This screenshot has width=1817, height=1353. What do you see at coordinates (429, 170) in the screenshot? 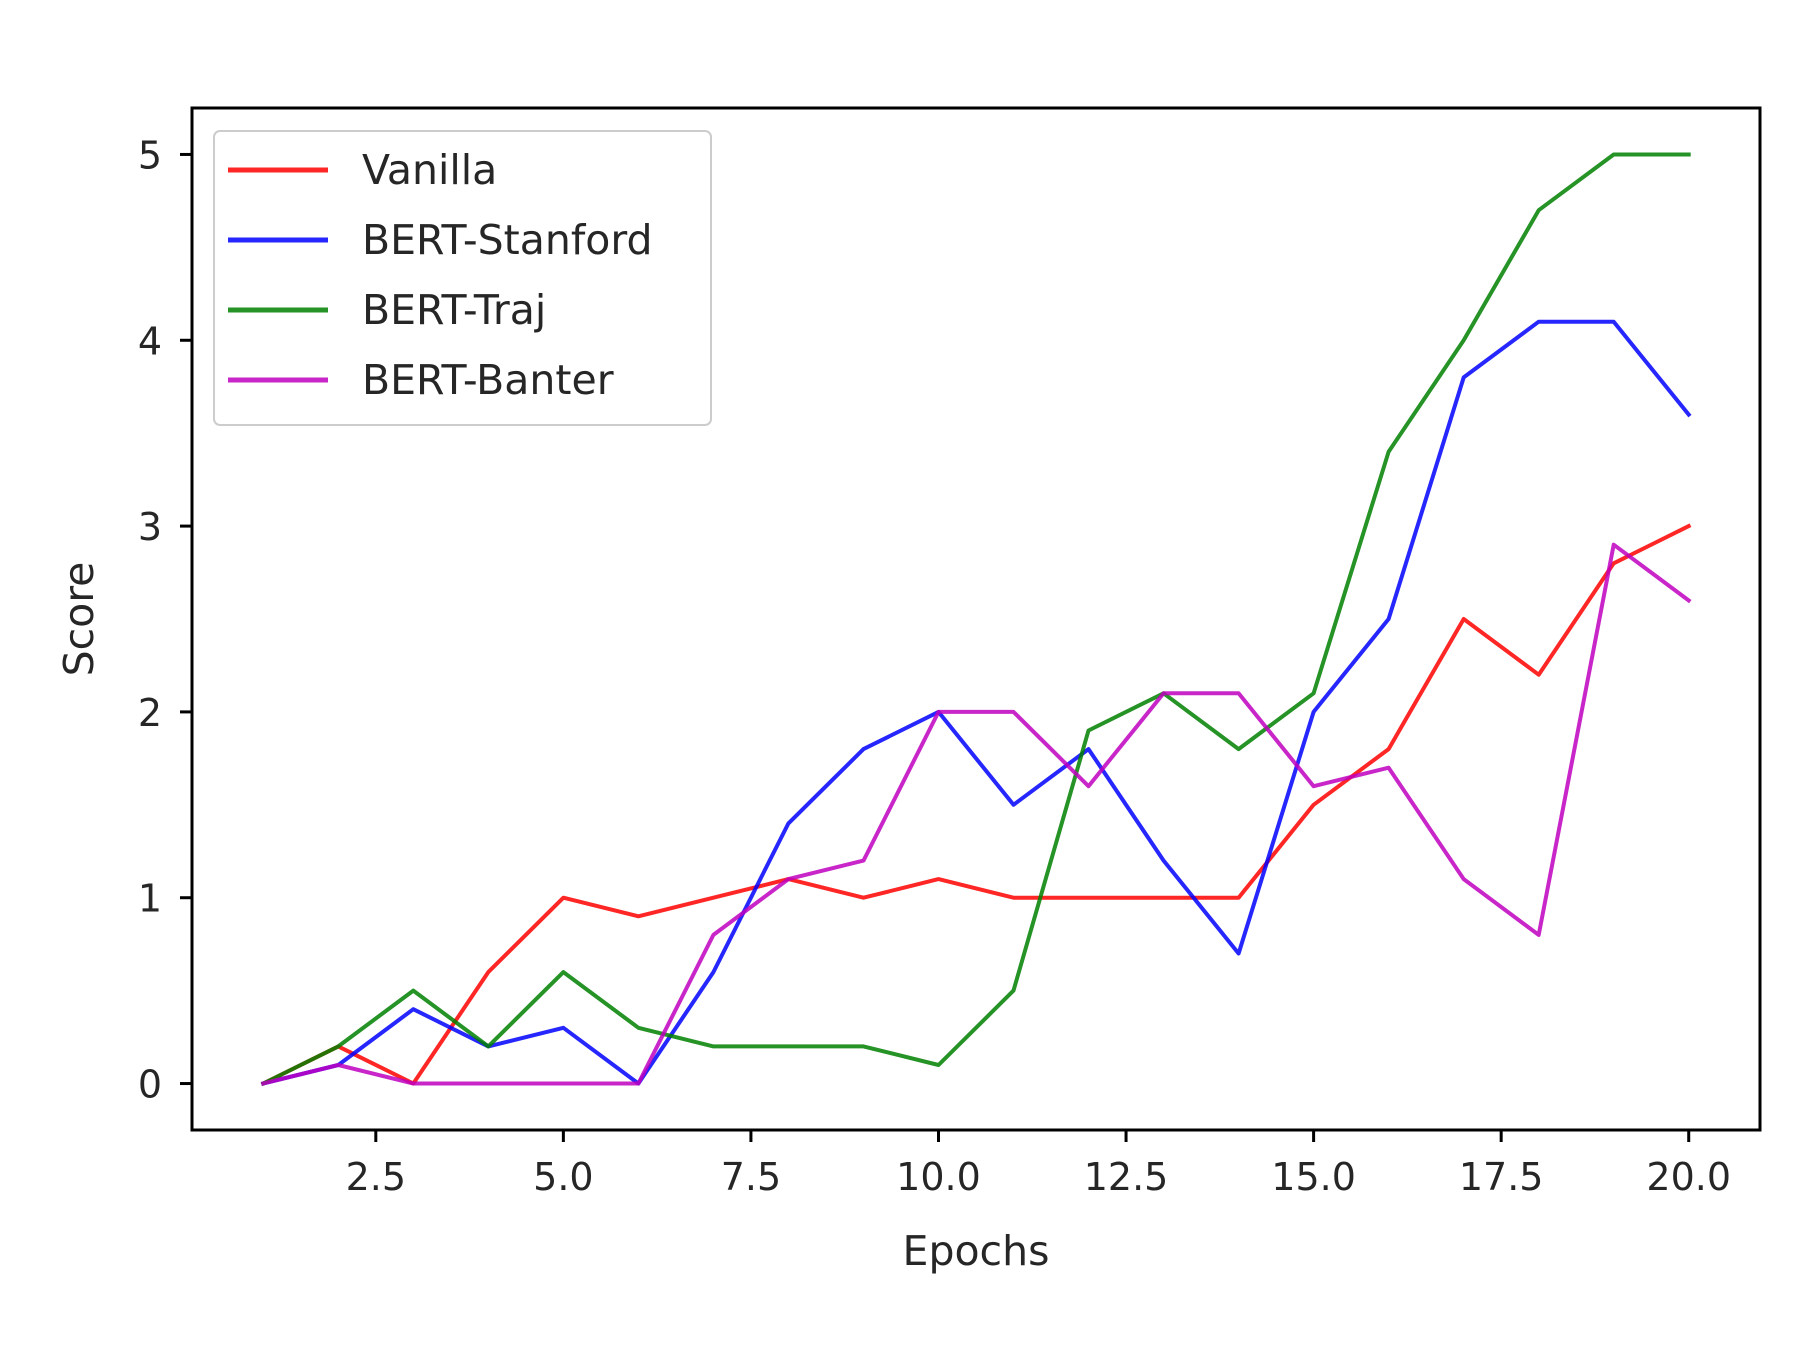
I see `legend-label-vanilla: Vanilla` at bounding box center [429, 170].